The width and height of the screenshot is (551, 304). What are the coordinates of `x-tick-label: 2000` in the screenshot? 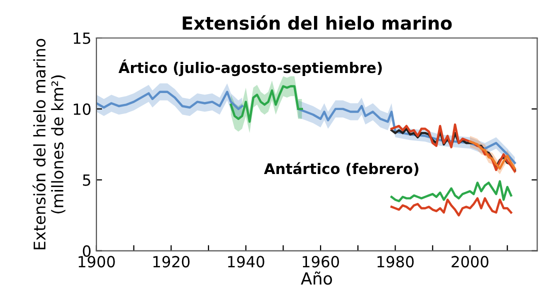 It's located at (470, 262).